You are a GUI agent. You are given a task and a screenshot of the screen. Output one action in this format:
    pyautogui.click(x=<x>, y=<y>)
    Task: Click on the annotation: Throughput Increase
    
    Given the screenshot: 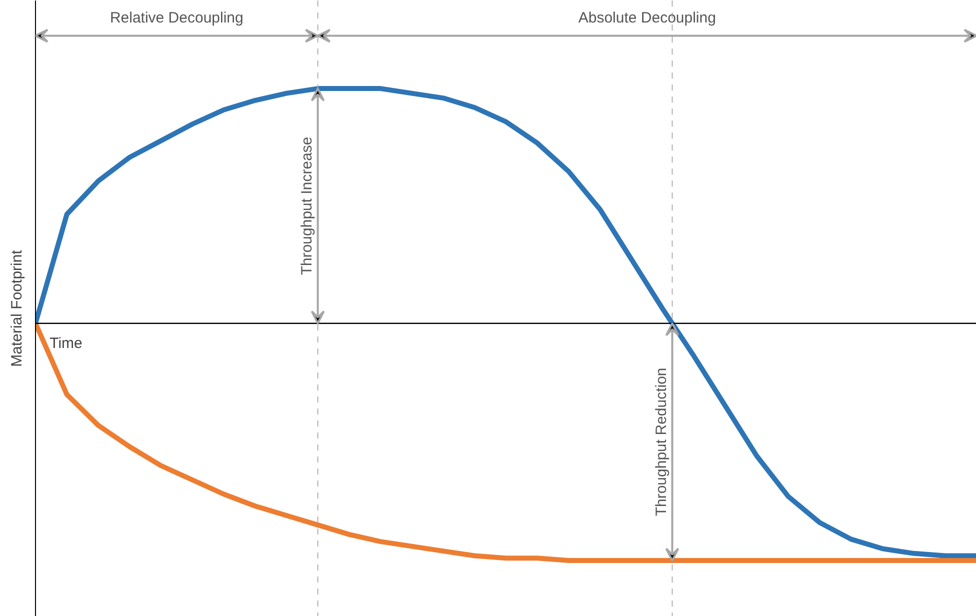 What is the action you would take?
    pyautogui.click(x=307, y=206)
    